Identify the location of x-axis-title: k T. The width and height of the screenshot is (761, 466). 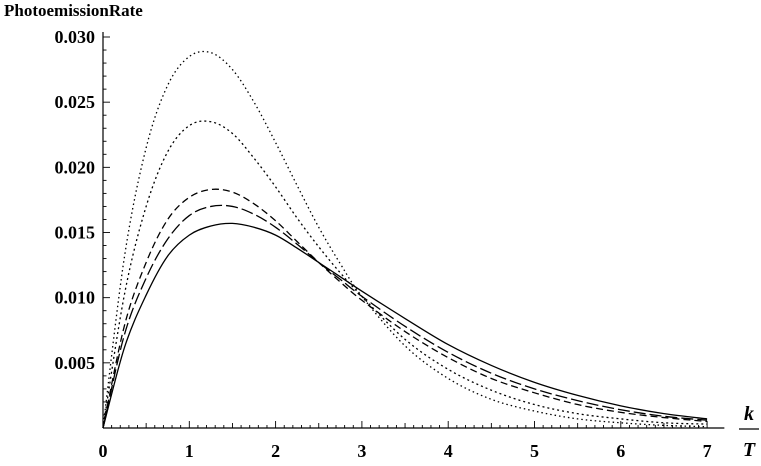
(749, 432).